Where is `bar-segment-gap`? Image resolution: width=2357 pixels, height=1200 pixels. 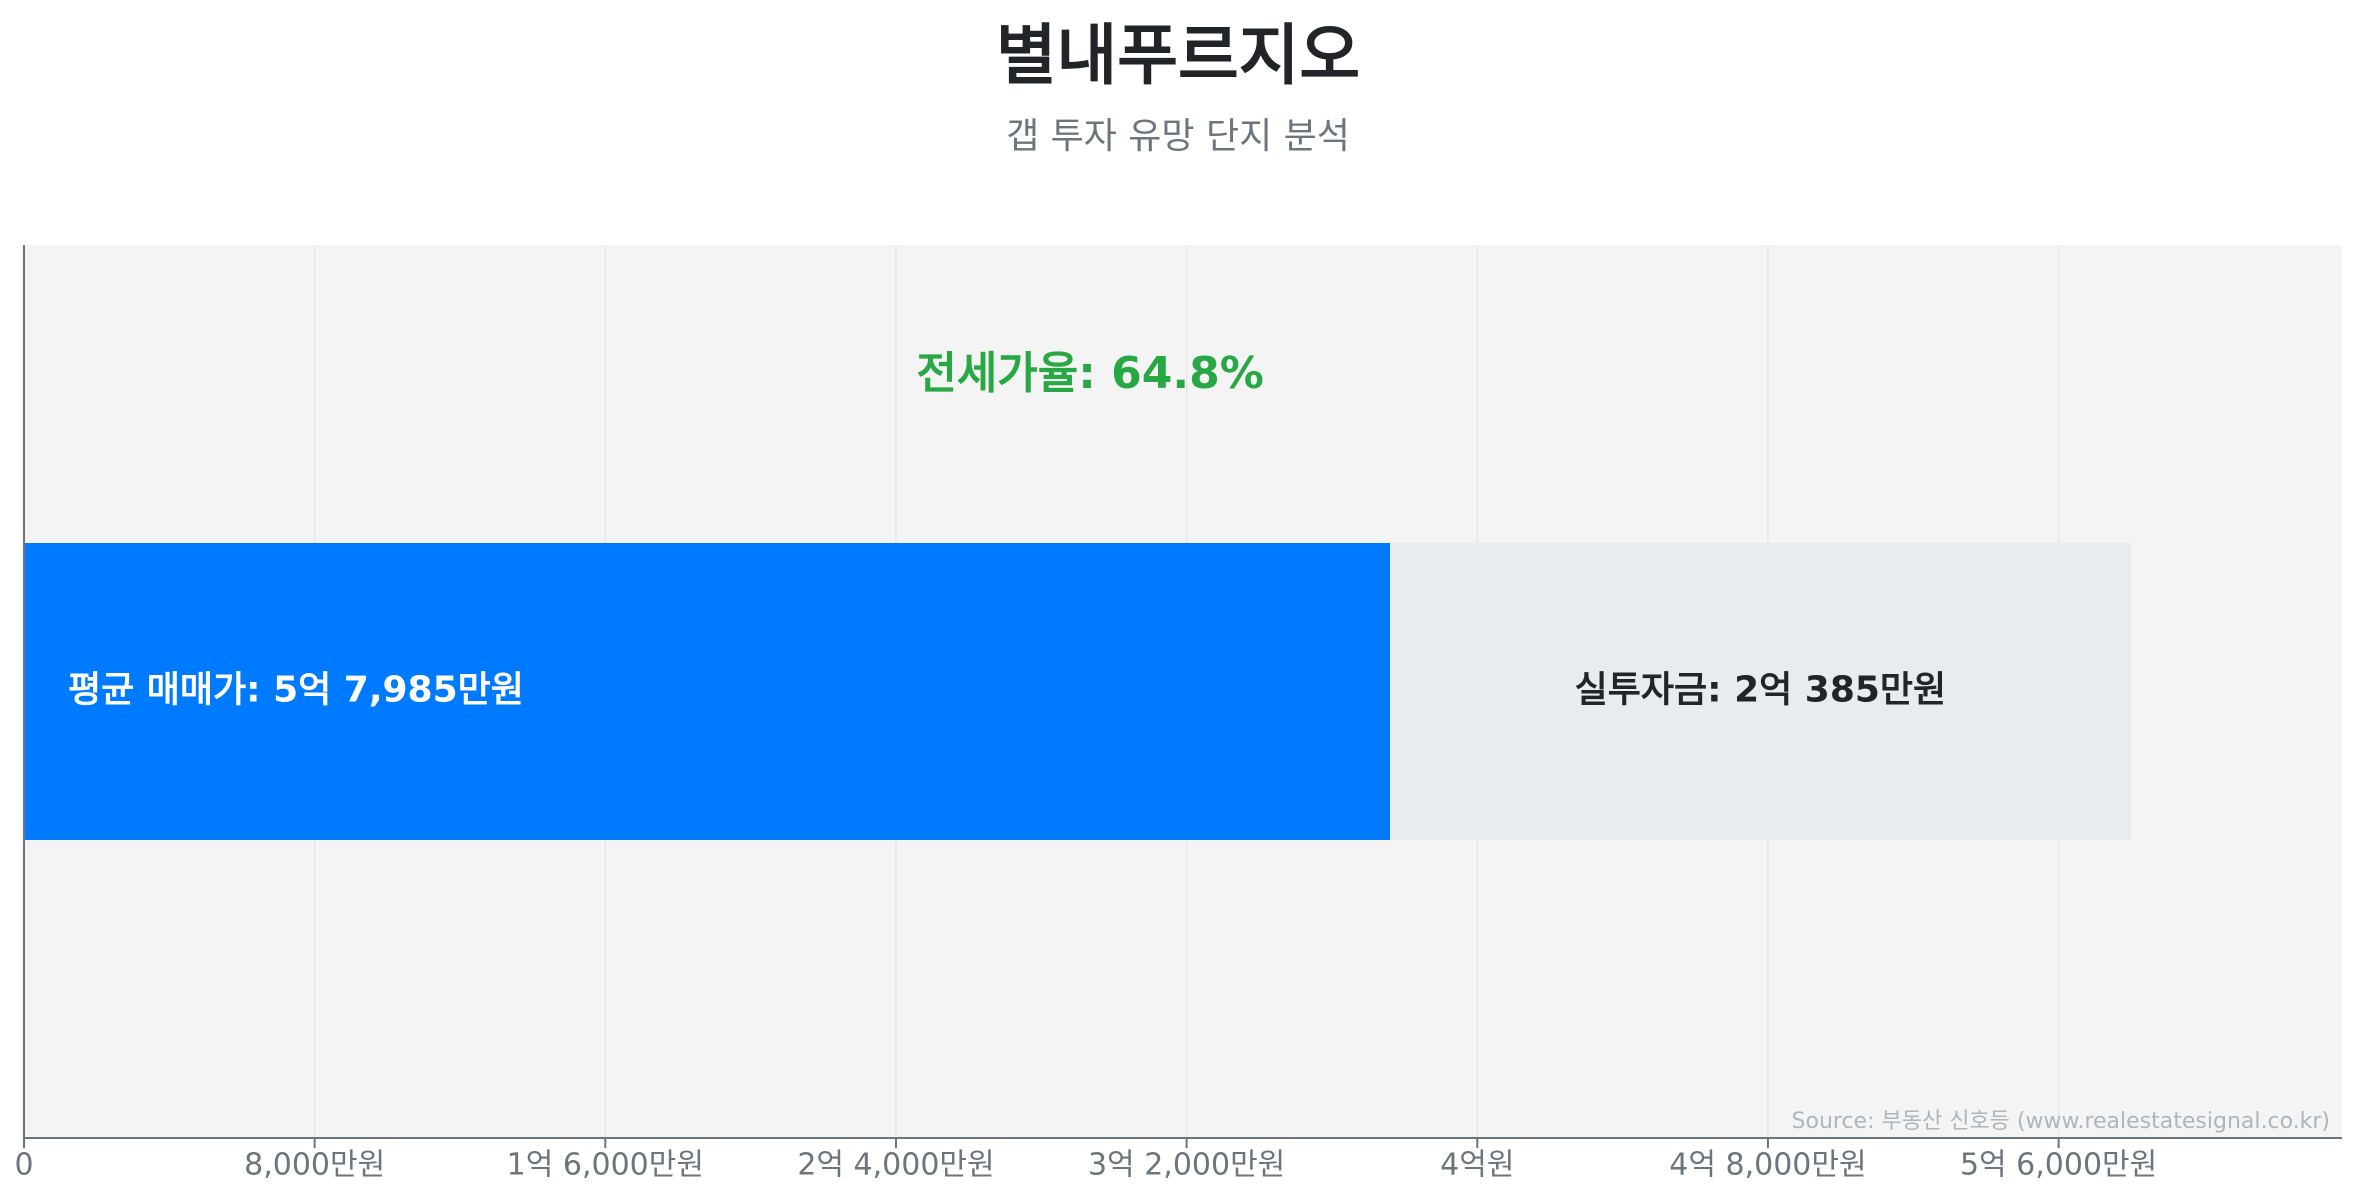 bar-segment-gap is located at coordinates (1760, 691).